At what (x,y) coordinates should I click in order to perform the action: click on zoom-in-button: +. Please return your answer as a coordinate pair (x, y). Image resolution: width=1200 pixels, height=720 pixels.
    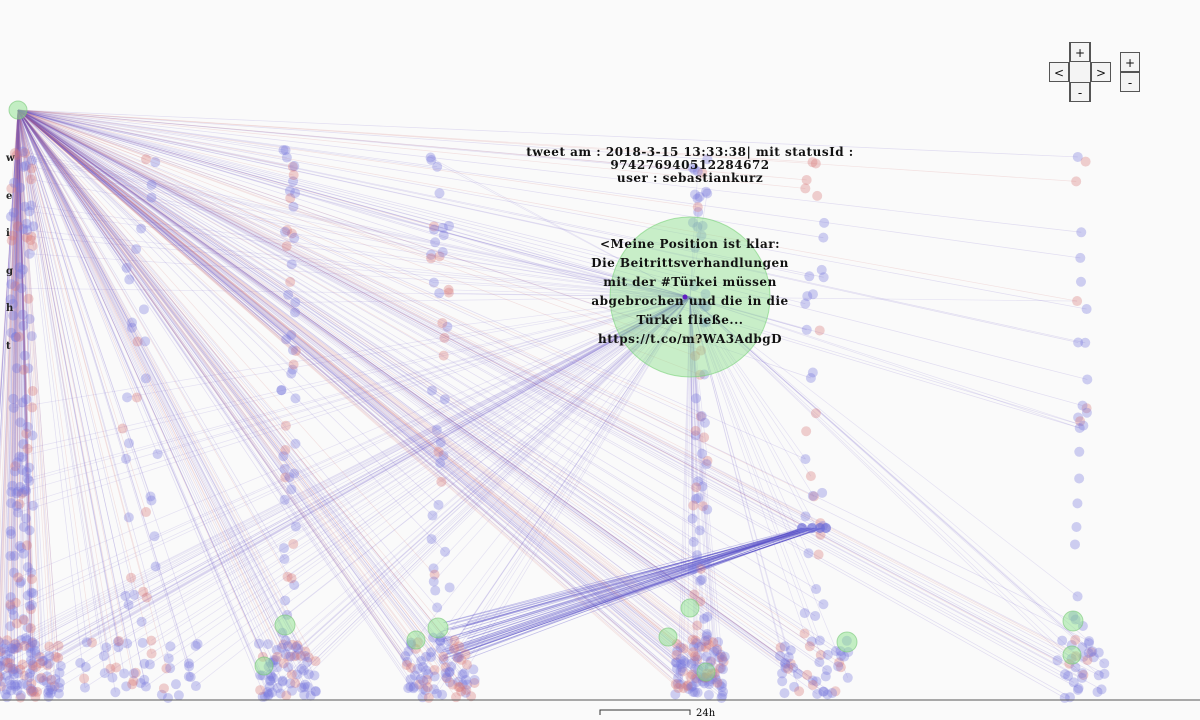
    Looking at the image, I should click on (1130, 62).